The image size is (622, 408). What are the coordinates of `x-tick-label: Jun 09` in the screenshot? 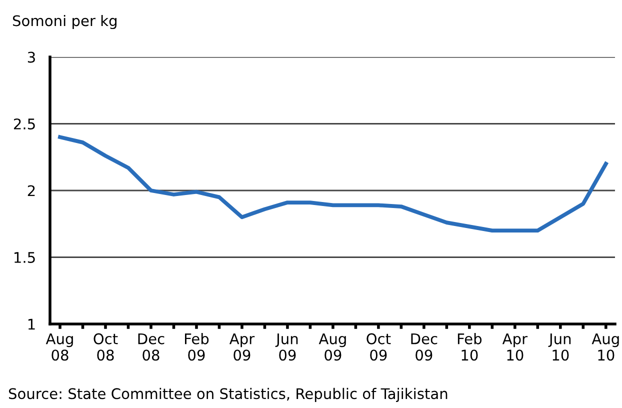 It's located at (286, 347).